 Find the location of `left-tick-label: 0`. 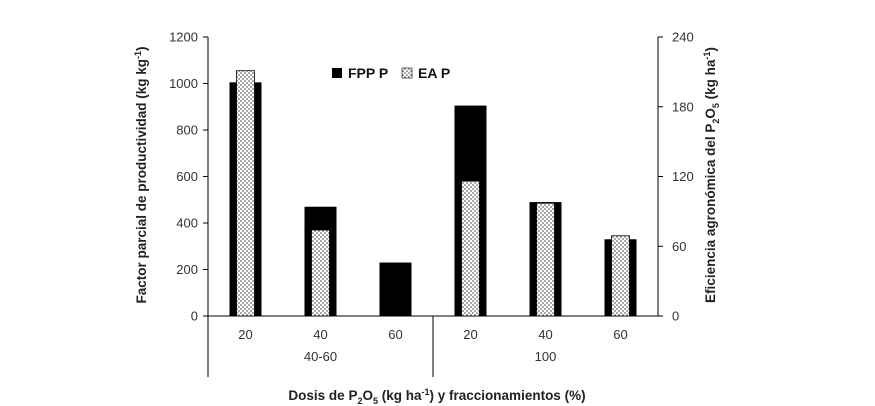

left-tick-label: 0 is located at coordinates (194, 316).